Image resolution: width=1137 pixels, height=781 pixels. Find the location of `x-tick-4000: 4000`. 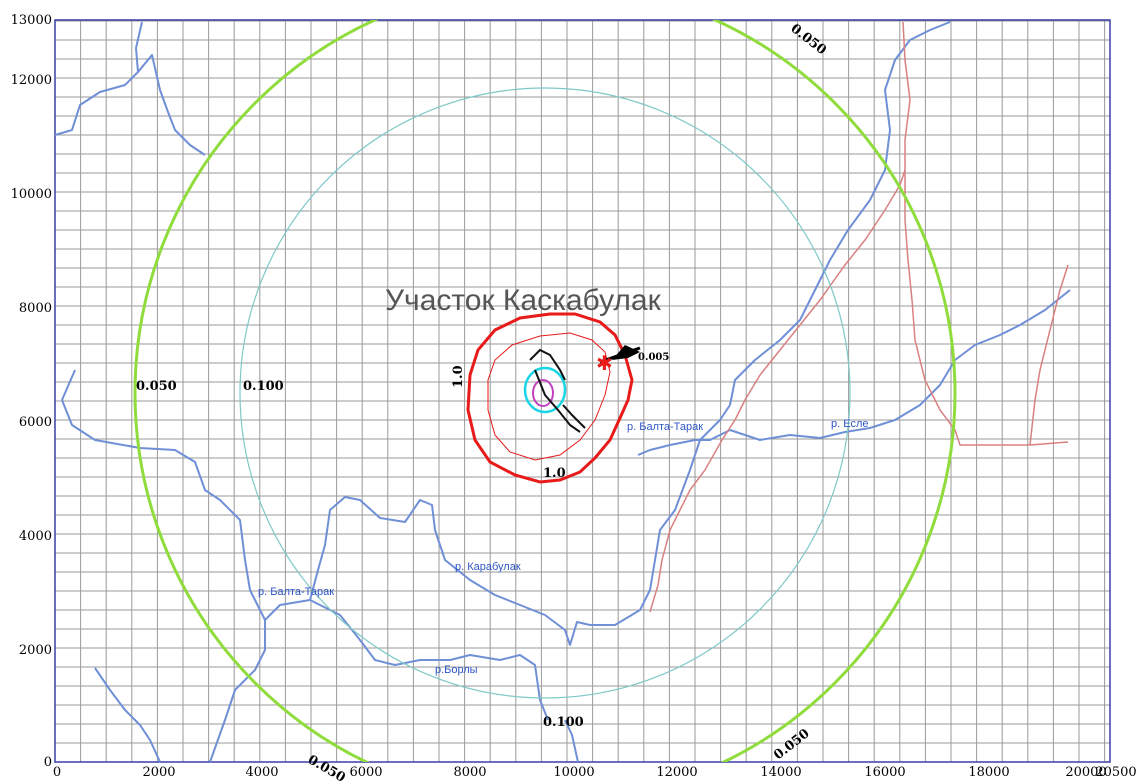

x-tick-4000: 4000 is located at coordinates (261, 772).